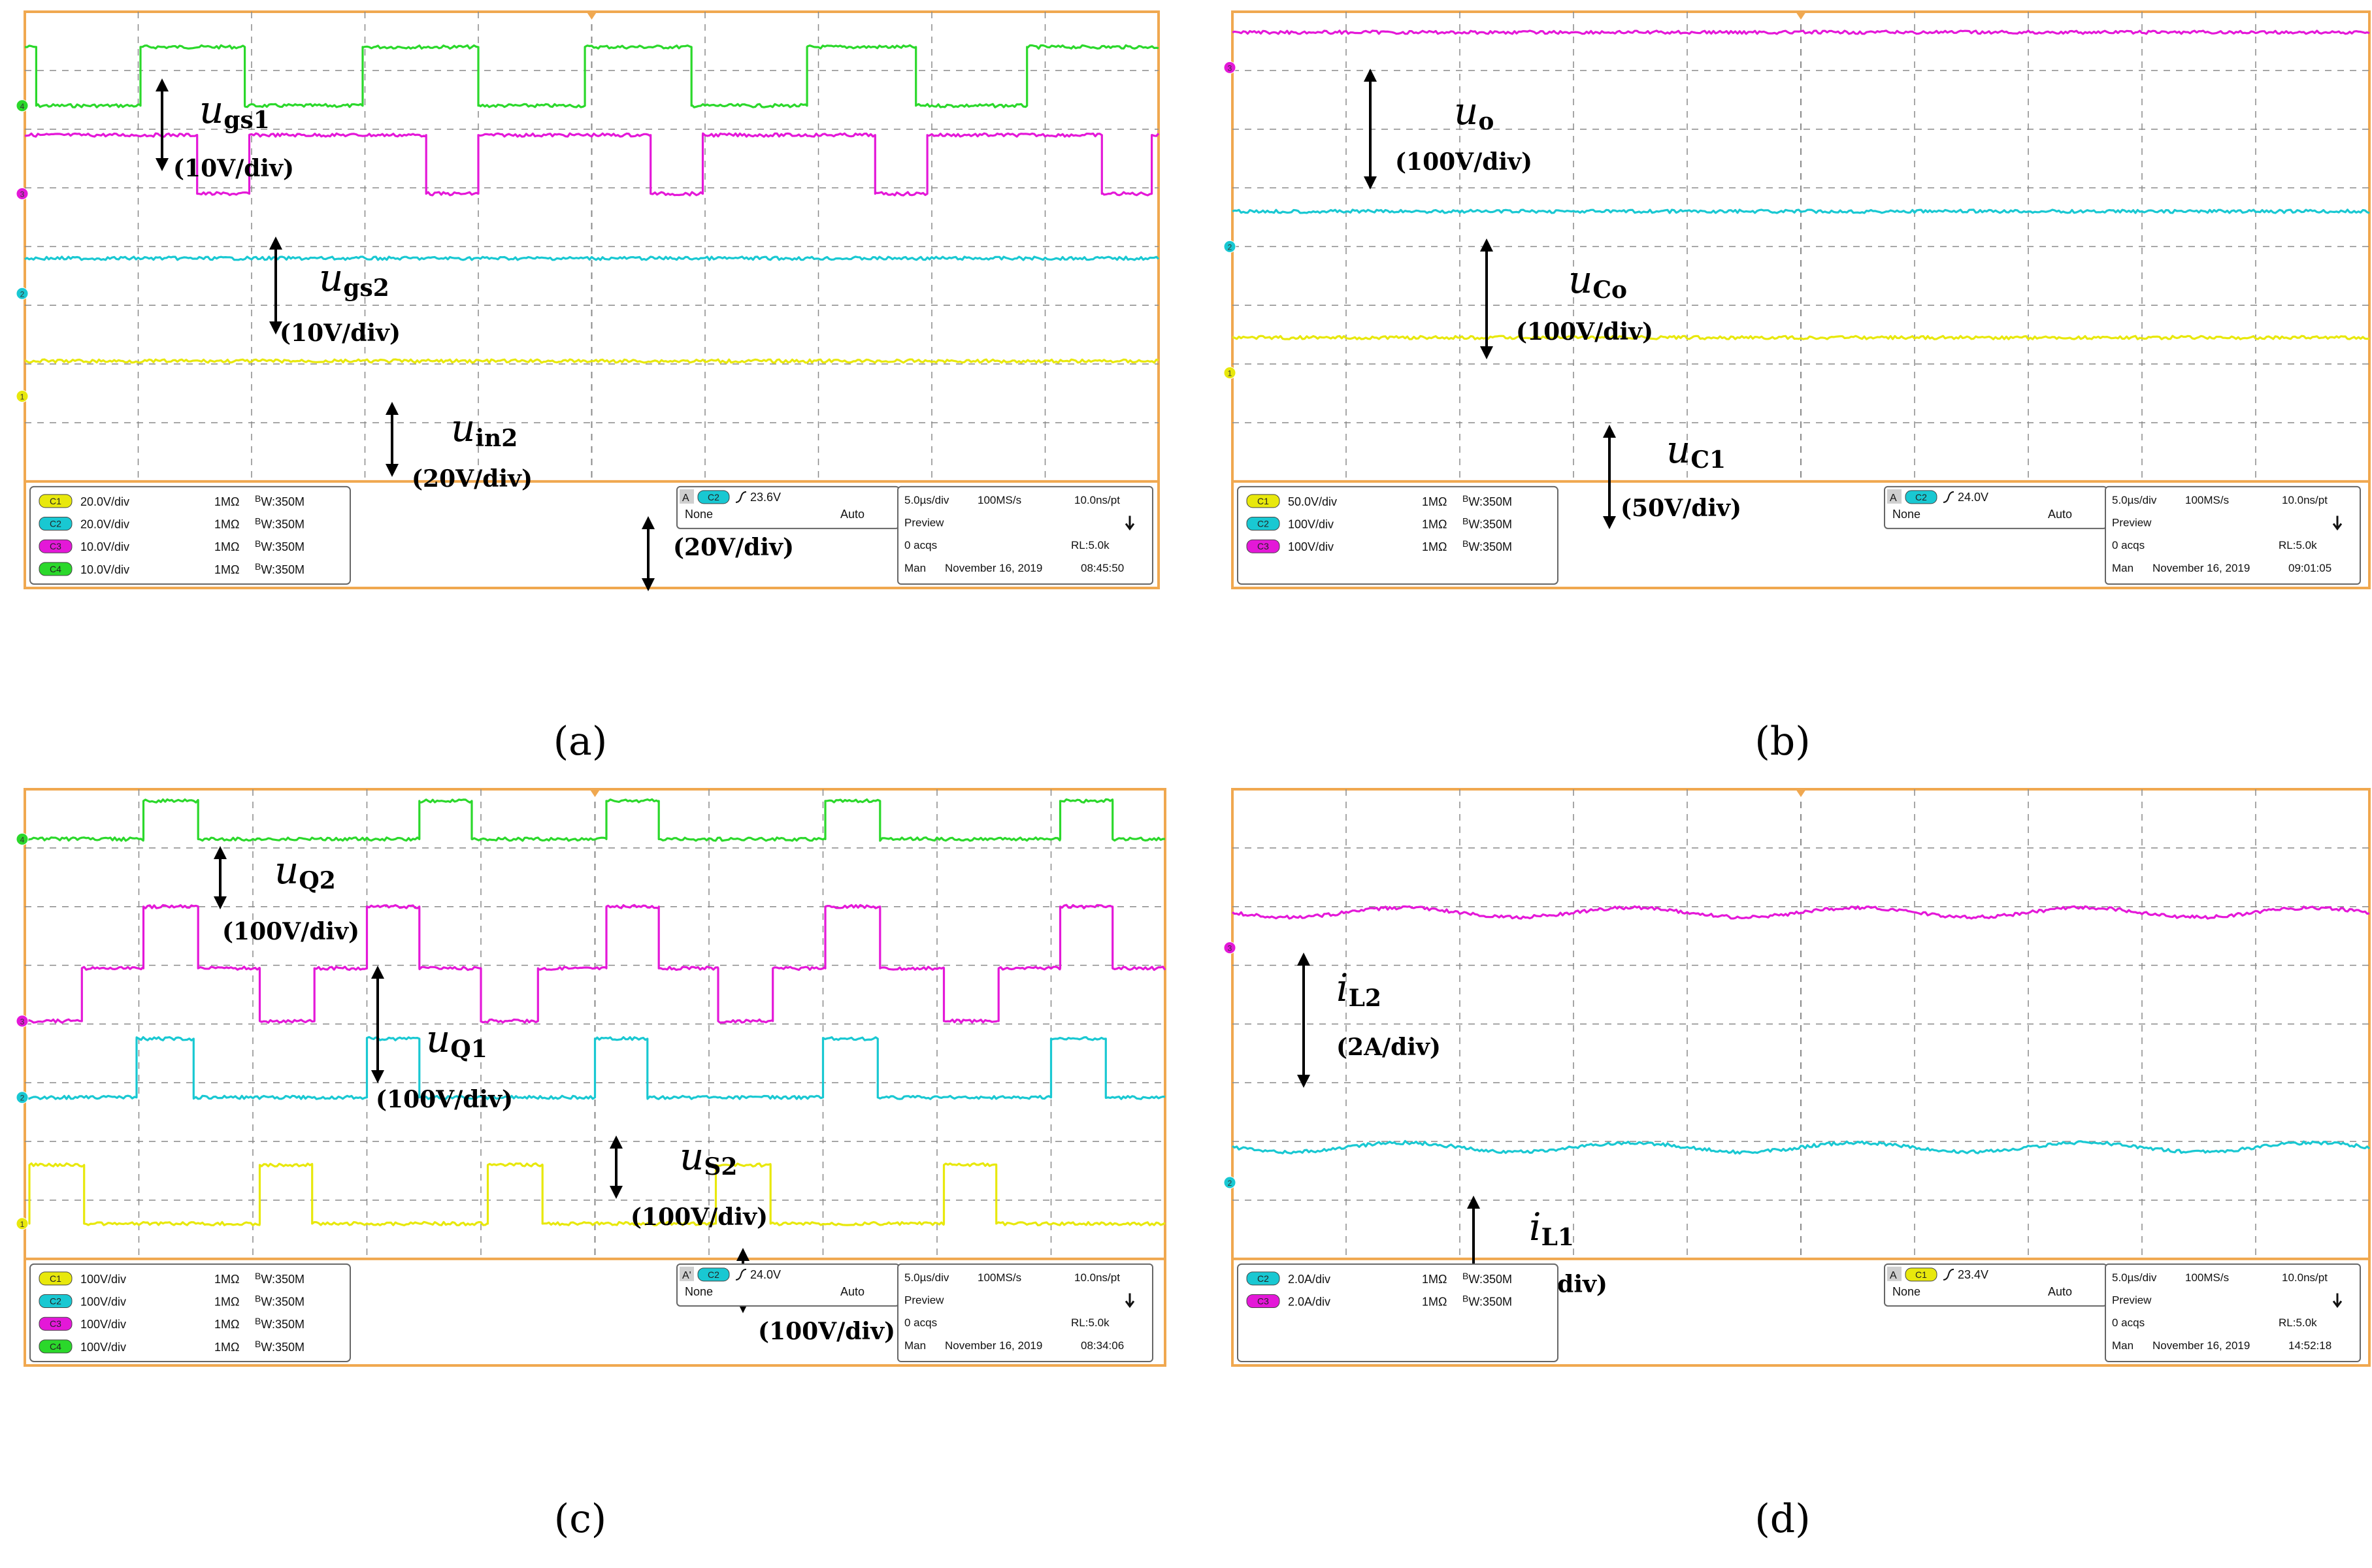 Image resolution: width=2372 pixels, height=1568 pixels. I want to click on channel-marker-label: 4, so click(22, 839).